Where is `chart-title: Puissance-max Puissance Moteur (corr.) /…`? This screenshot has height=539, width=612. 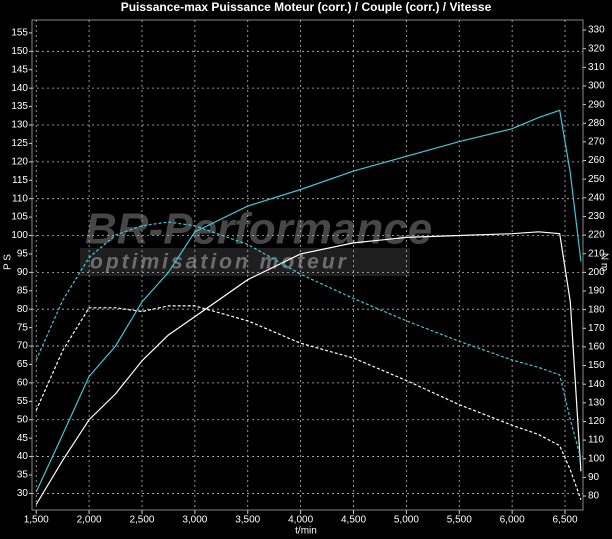 chart-title: Puissance-max Puissance Moteur (corr.) /… is located at coordinates (306, 7).